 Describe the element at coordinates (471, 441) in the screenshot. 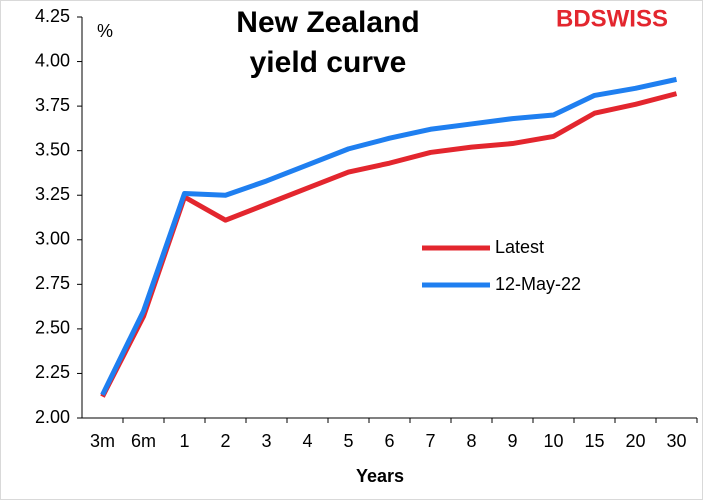

I see `x-tick-label: 8` at that location.